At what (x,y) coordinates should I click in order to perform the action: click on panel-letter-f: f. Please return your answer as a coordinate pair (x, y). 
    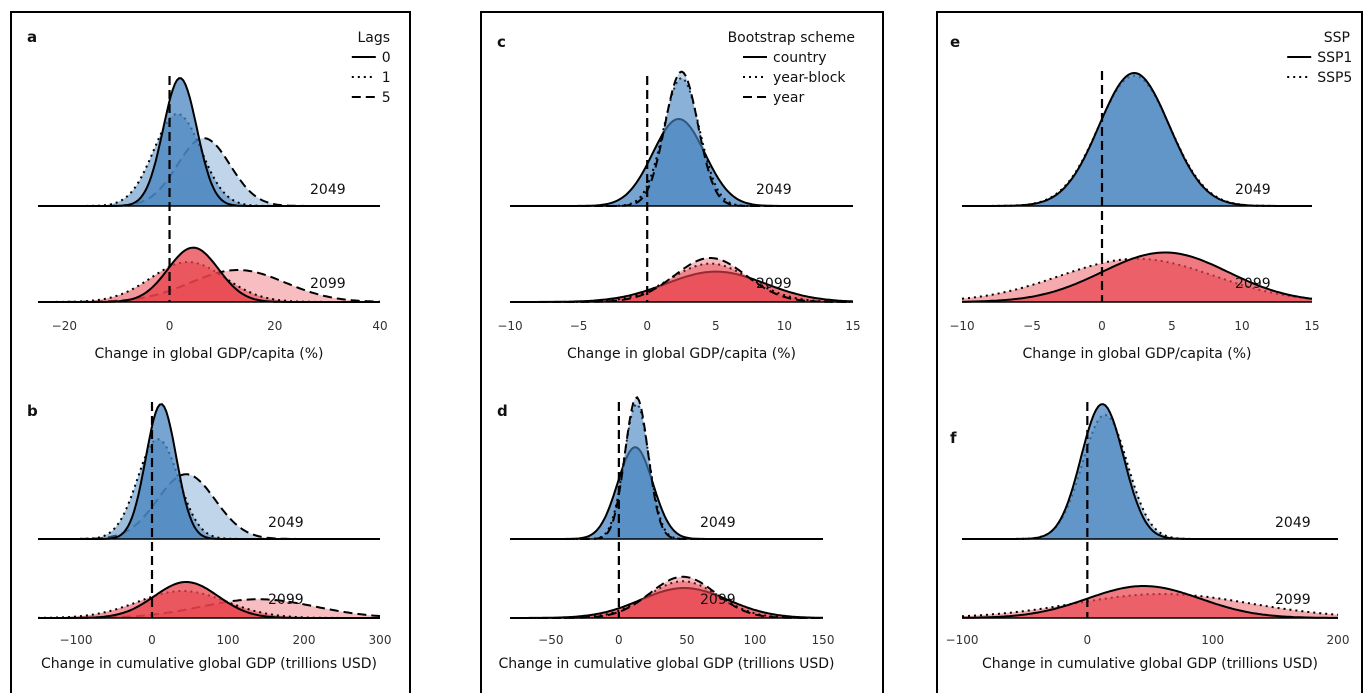
    Looking at the image, I should click on (953, 438).